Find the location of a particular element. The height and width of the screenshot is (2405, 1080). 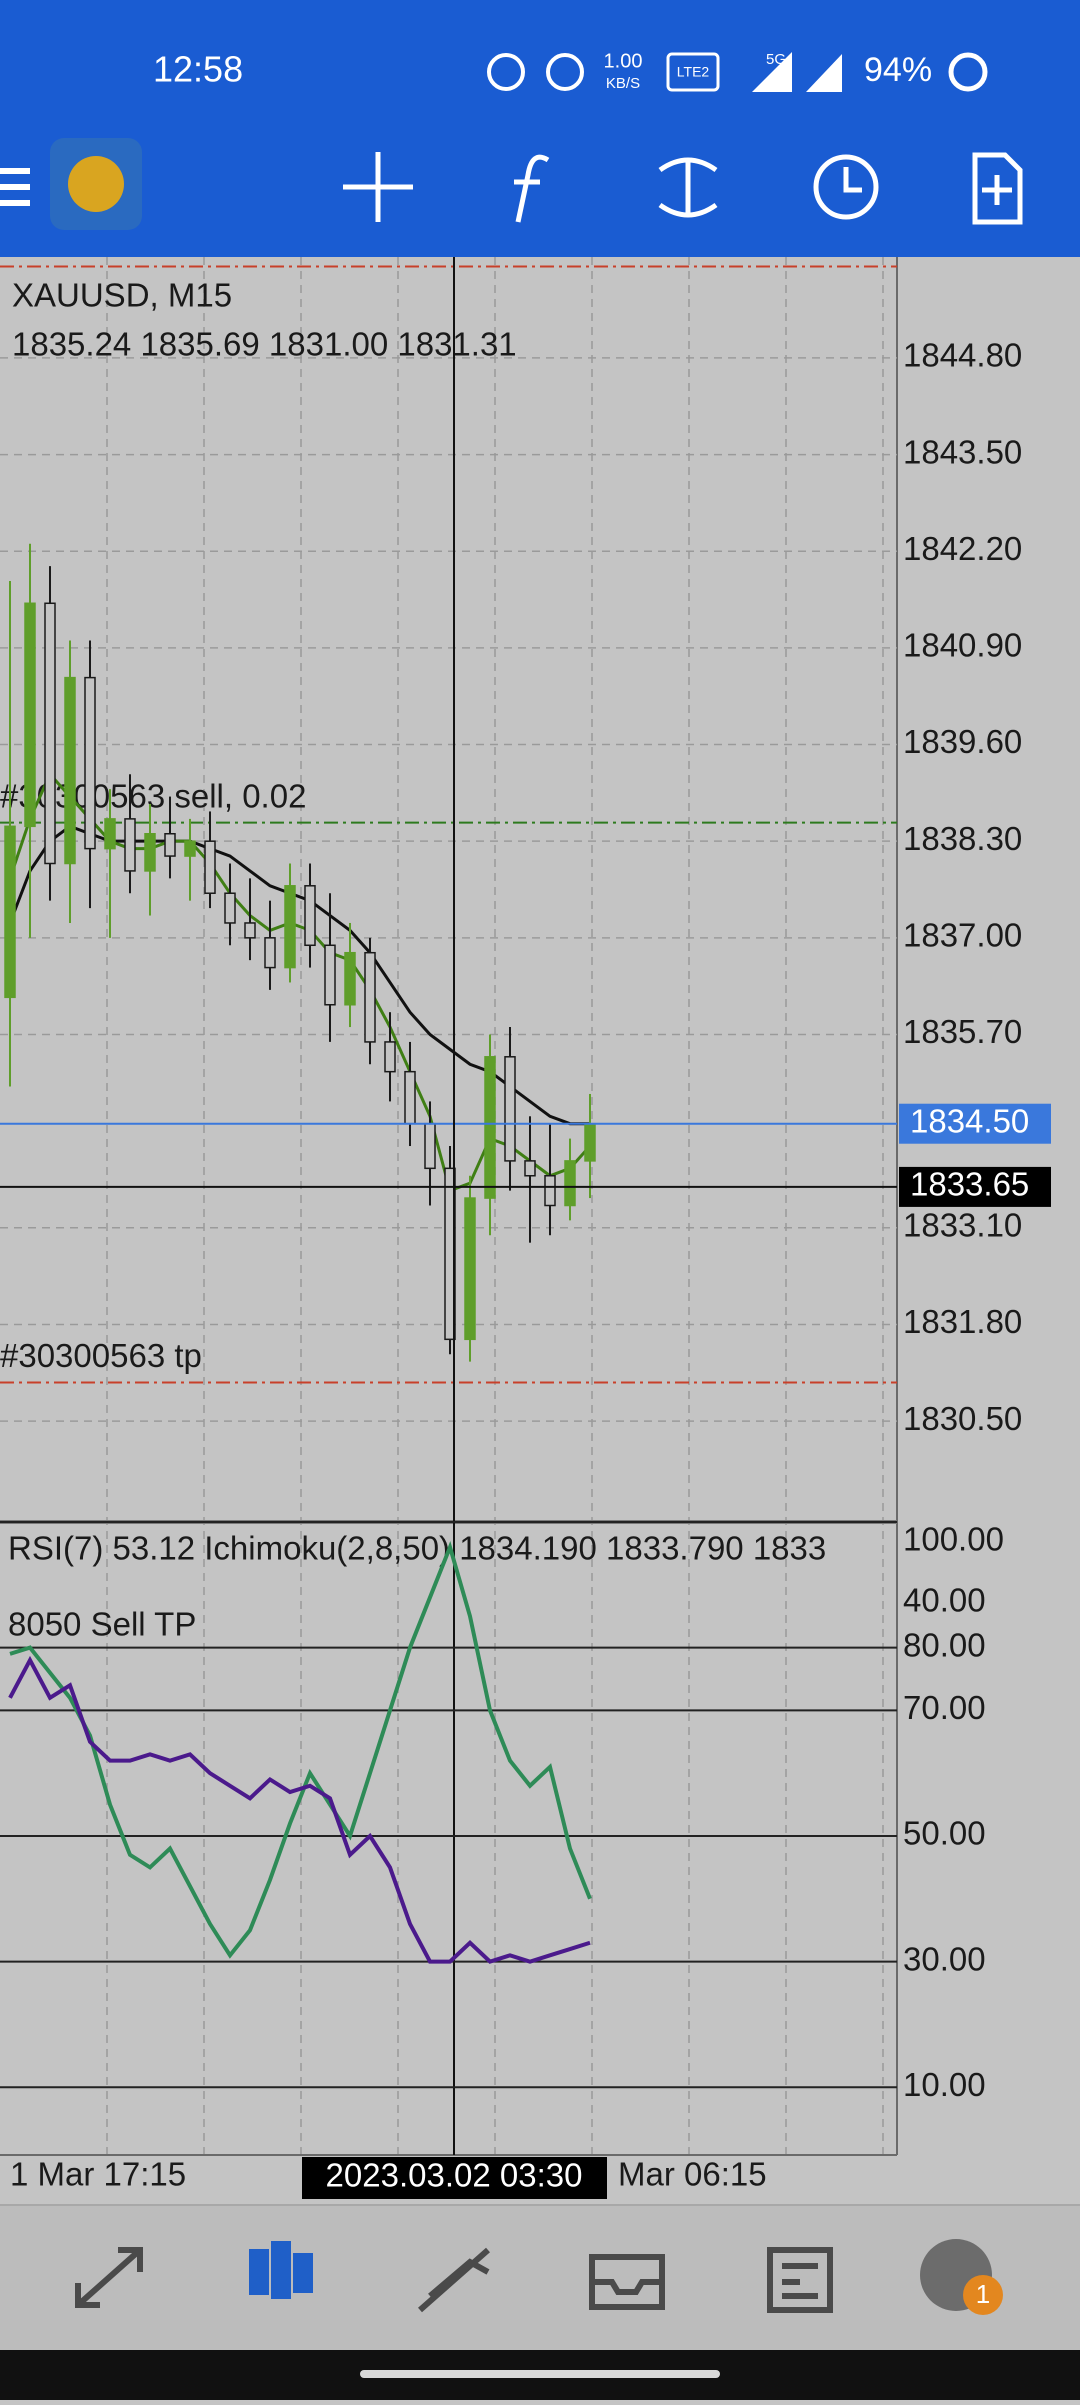

y-tick-label: 1831.80 is located at coordinates (962, 1321).